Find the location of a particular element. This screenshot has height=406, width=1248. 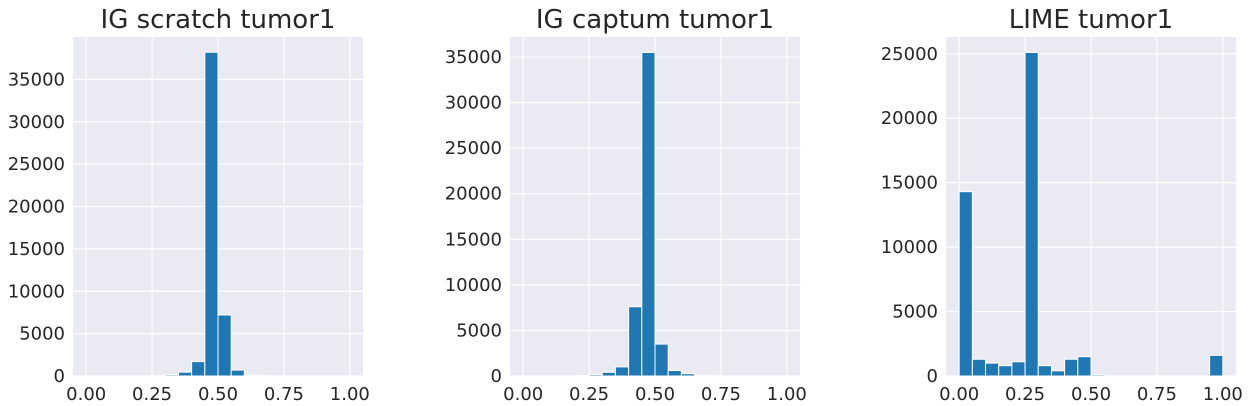

chart-title: IG captum tumor1 is located at coordinates (655, 20).